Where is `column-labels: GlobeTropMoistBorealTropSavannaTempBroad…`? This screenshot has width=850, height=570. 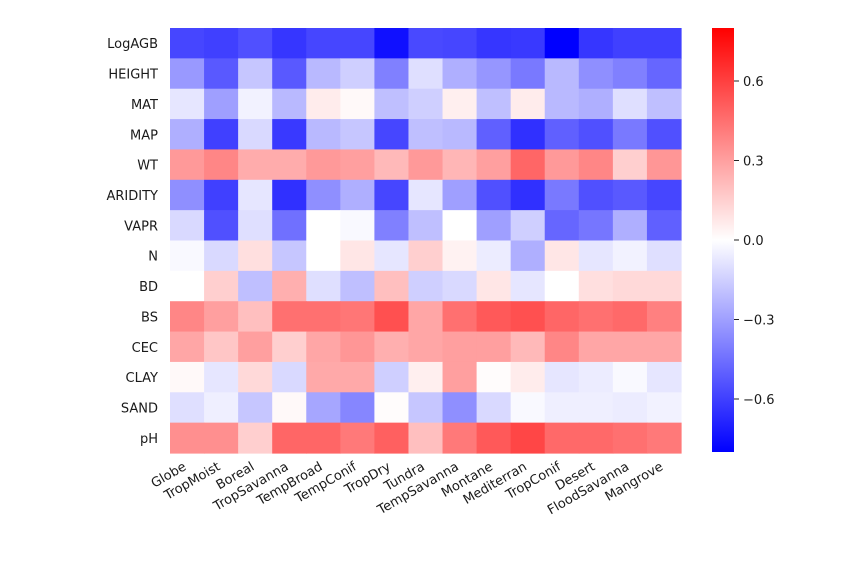
column-labels: GlobeTropMoistBorealTropSavannaTempBroad… is located at coordinates (407, 488).